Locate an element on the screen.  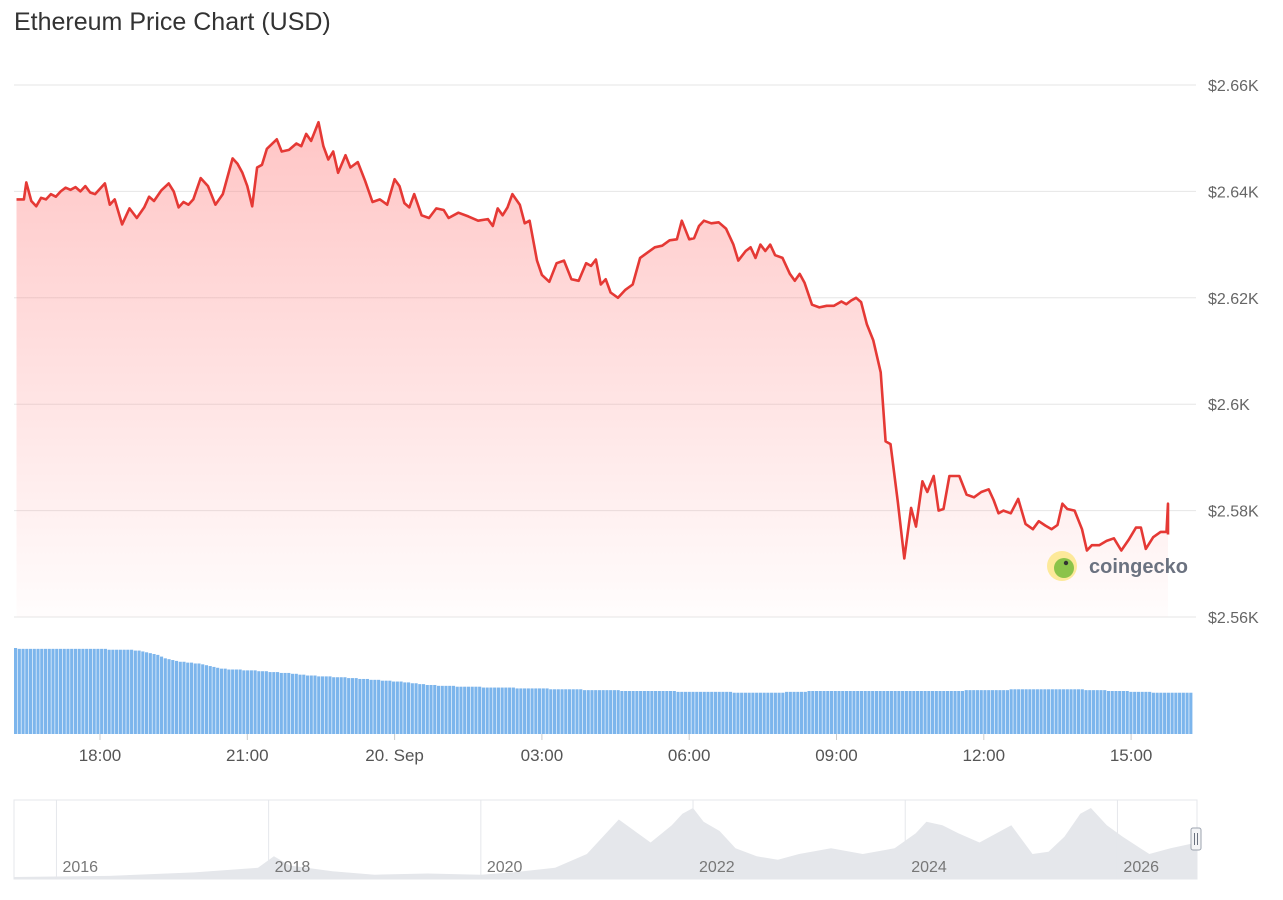
navigator-handle-icon is located at coordinates (1196, 839).